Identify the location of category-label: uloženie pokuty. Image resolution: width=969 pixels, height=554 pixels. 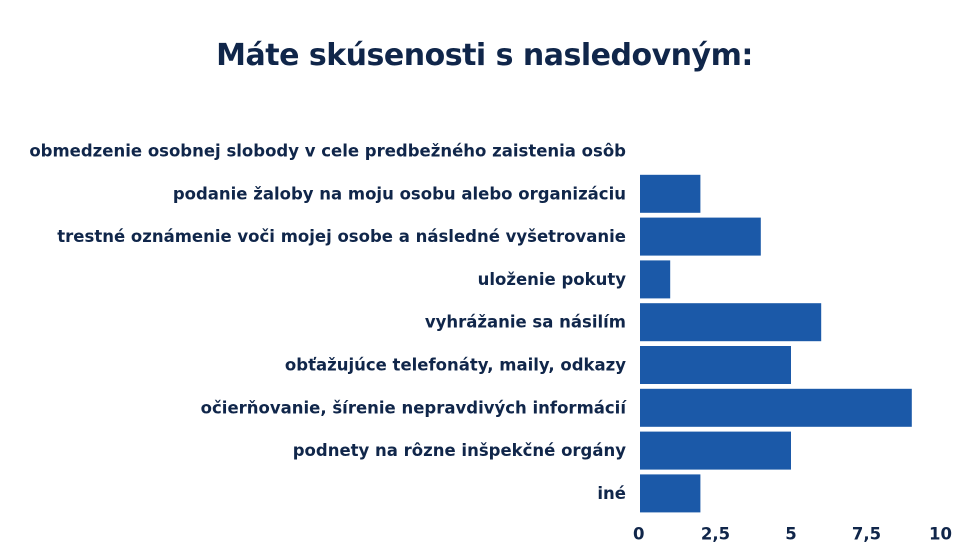
(552, 279).